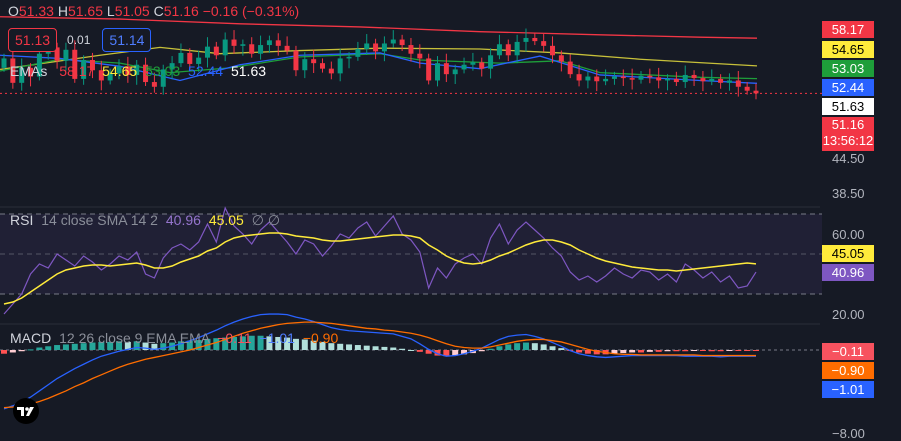 The height and width of the screenshot is (441, 901). What do you see at coordinates (85, 11) in the screenshot?
I see `high-value: 51.65` at bounding box center [85, 11].